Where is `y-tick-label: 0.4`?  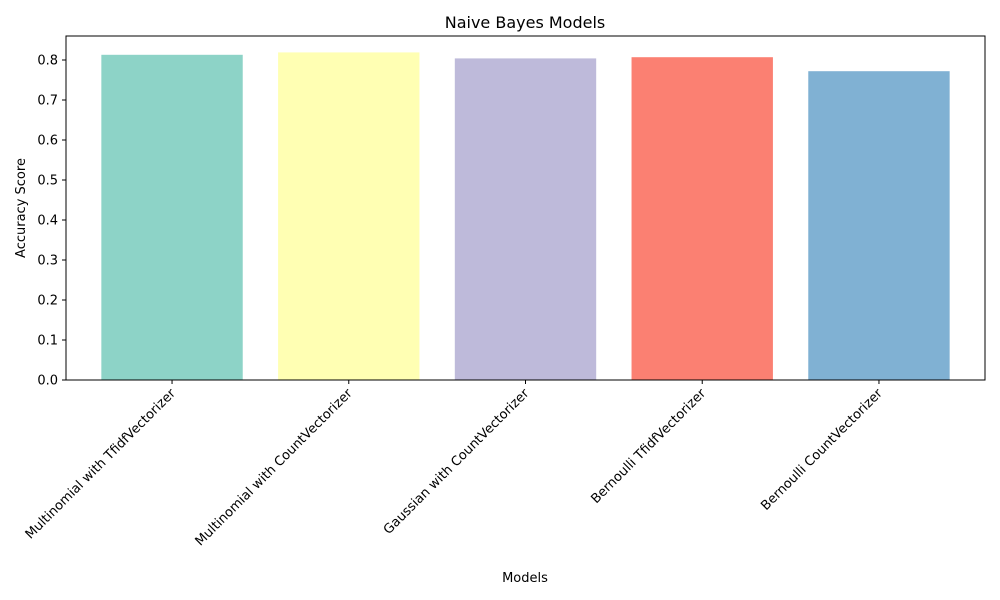 y-tick-label: 0.4 is located at coordinates (47, 221).